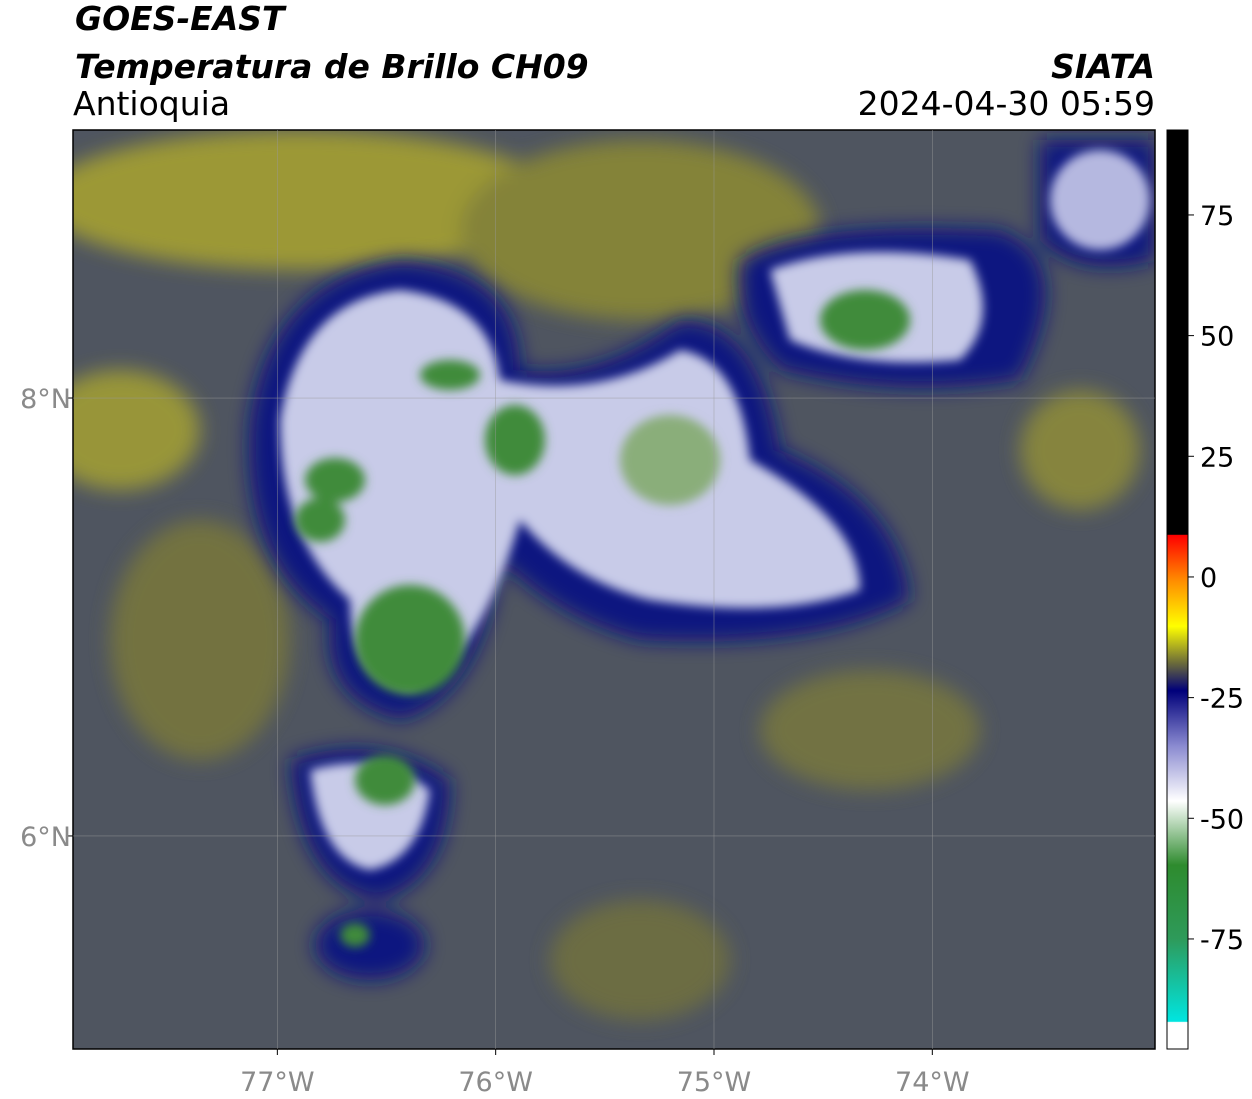 This screenshot has width=1252, height=1099. What do you see at coordinates (932, 1082) in the screenshot?
I see `x-tick-label: 74°W` at bounding box center [932, 1082].